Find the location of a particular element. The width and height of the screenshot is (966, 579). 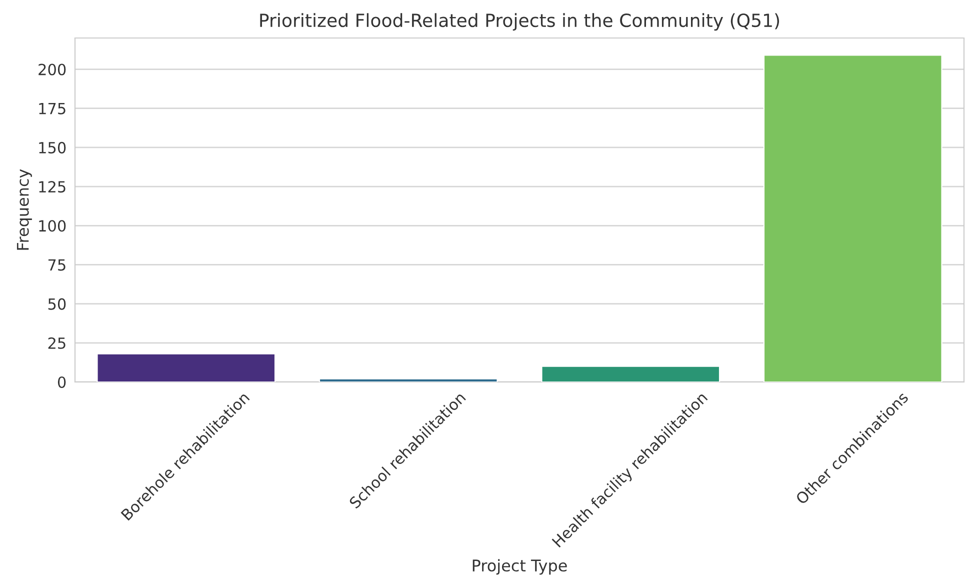

y-tick-label: 150 is located at coordinates (52, 148).